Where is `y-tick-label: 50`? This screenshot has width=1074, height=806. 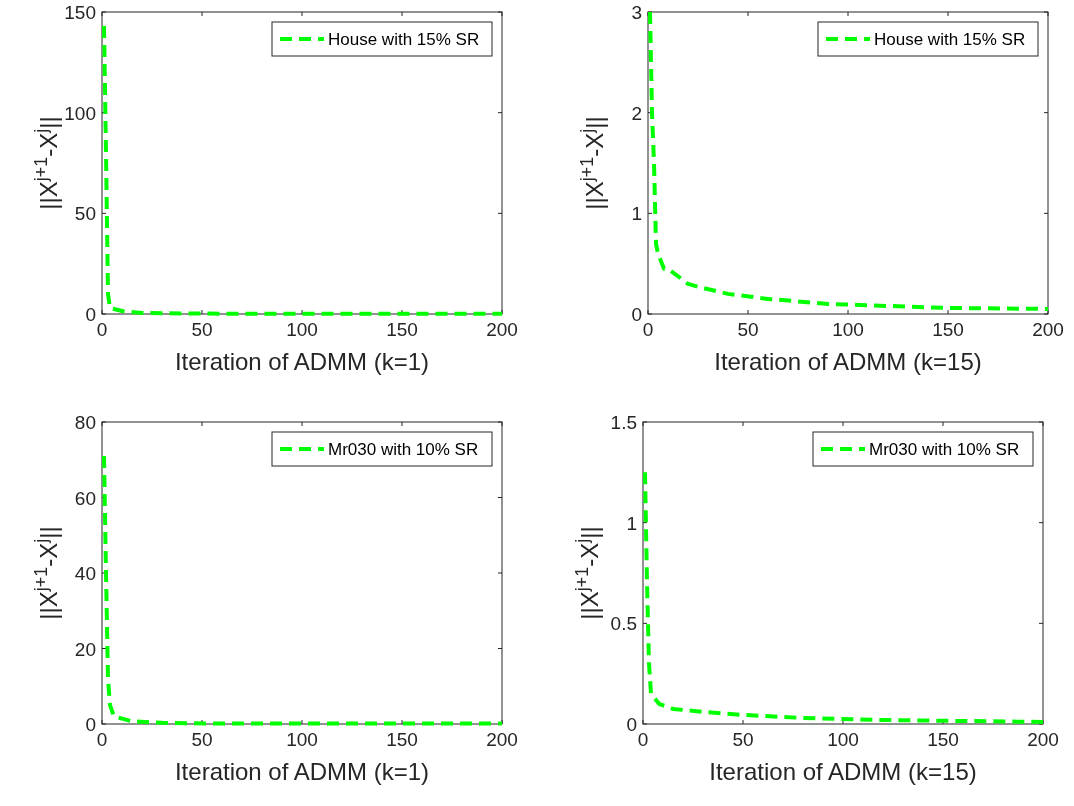 y-tick-label: 50 is located at coordinates (85, 214).